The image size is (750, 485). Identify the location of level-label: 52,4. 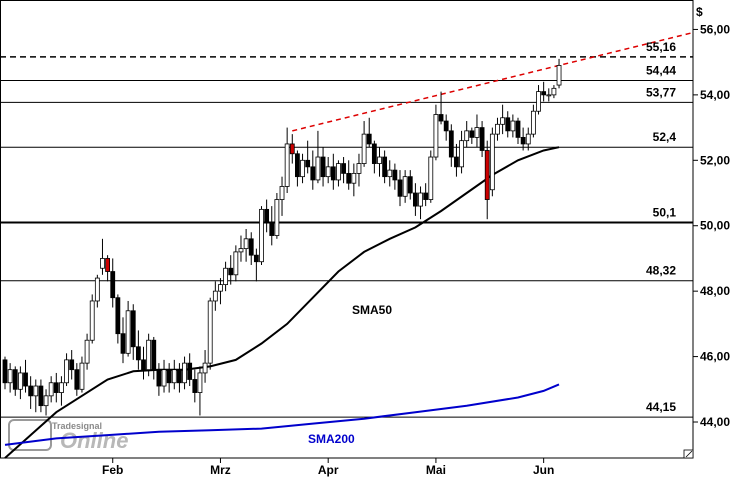
(665, 137).